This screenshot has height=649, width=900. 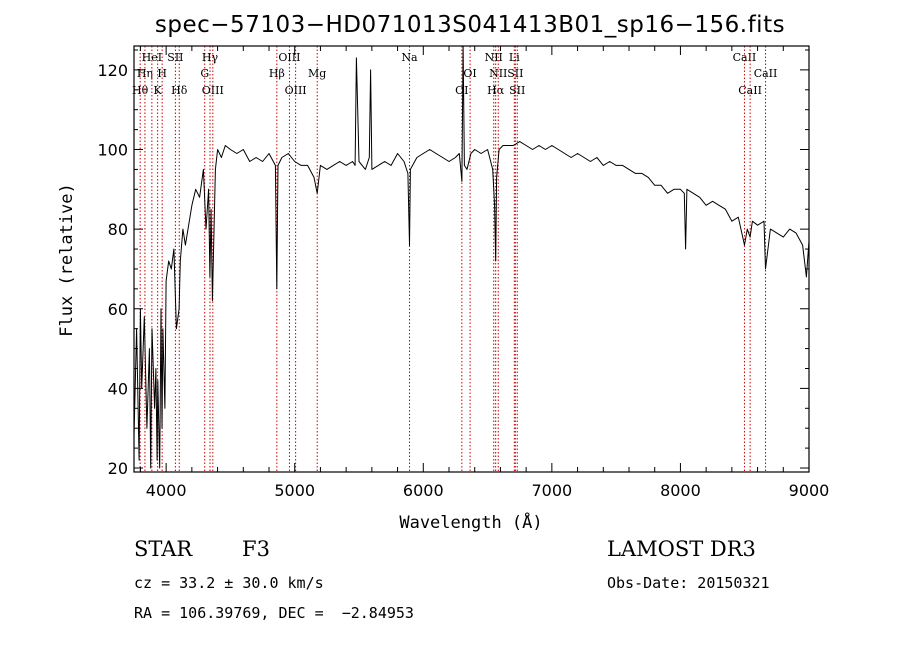 I want to click on spectral-line-label: K, so click(x=158, y=90).